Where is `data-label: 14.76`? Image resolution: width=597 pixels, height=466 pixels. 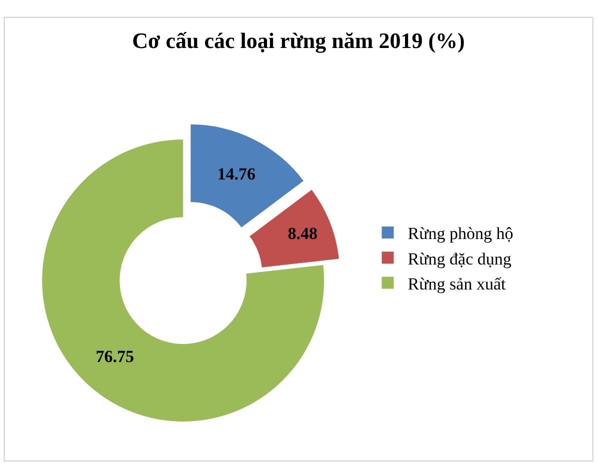 data-label: 14.76 is located at coordinates (236, 174).